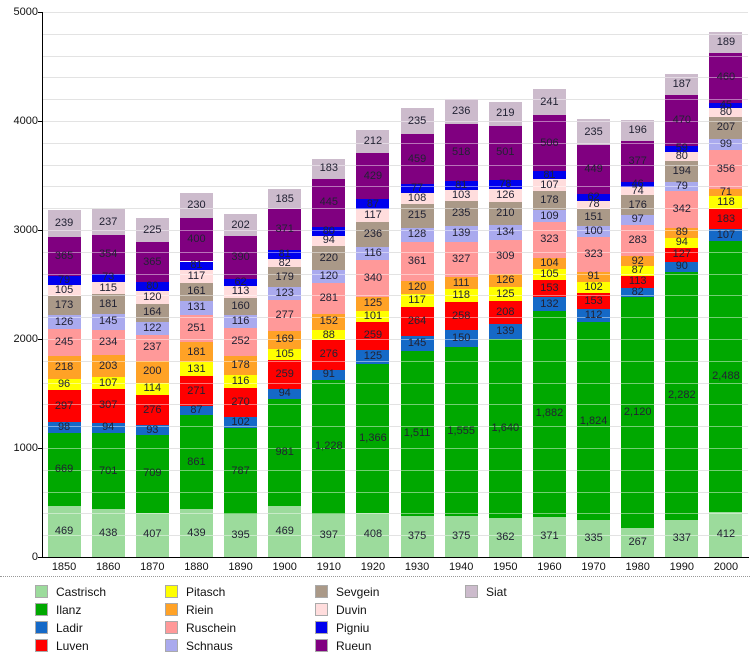  What do you see at coordinates (152, 567) in the screenshot?
I see `x-tick-label: 1870` at bounding box center [152, 567].